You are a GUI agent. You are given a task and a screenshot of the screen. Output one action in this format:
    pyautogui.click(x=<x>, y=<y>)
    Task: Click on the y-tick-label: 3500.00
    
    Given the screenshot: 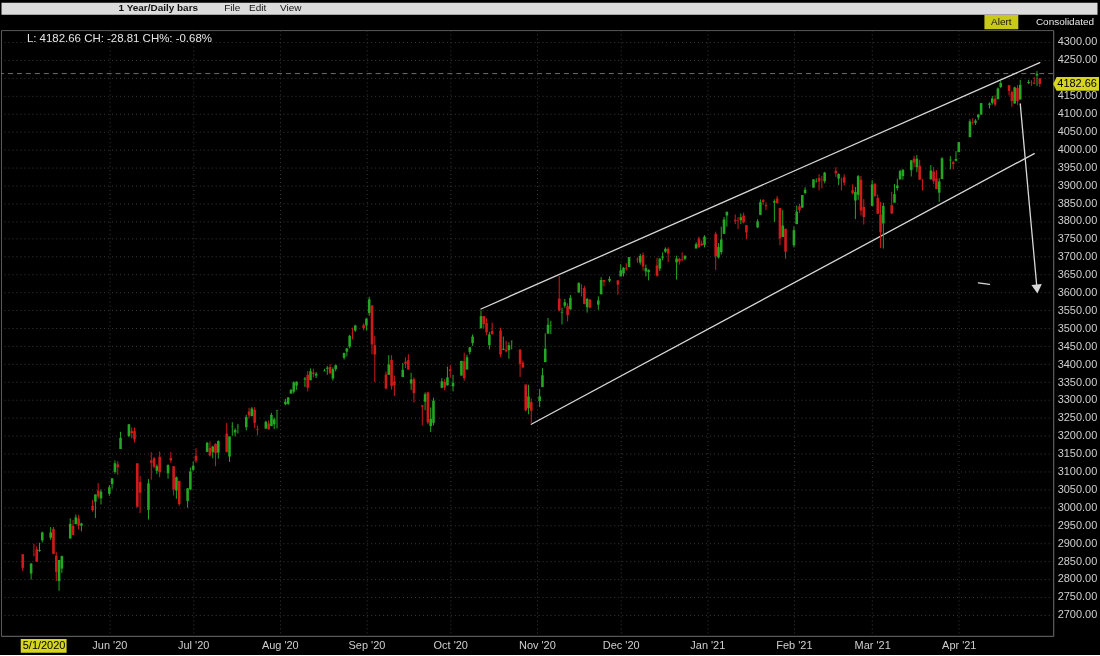 What is the action you would take?
    pyautogui.click(x=1077, y=327)
    